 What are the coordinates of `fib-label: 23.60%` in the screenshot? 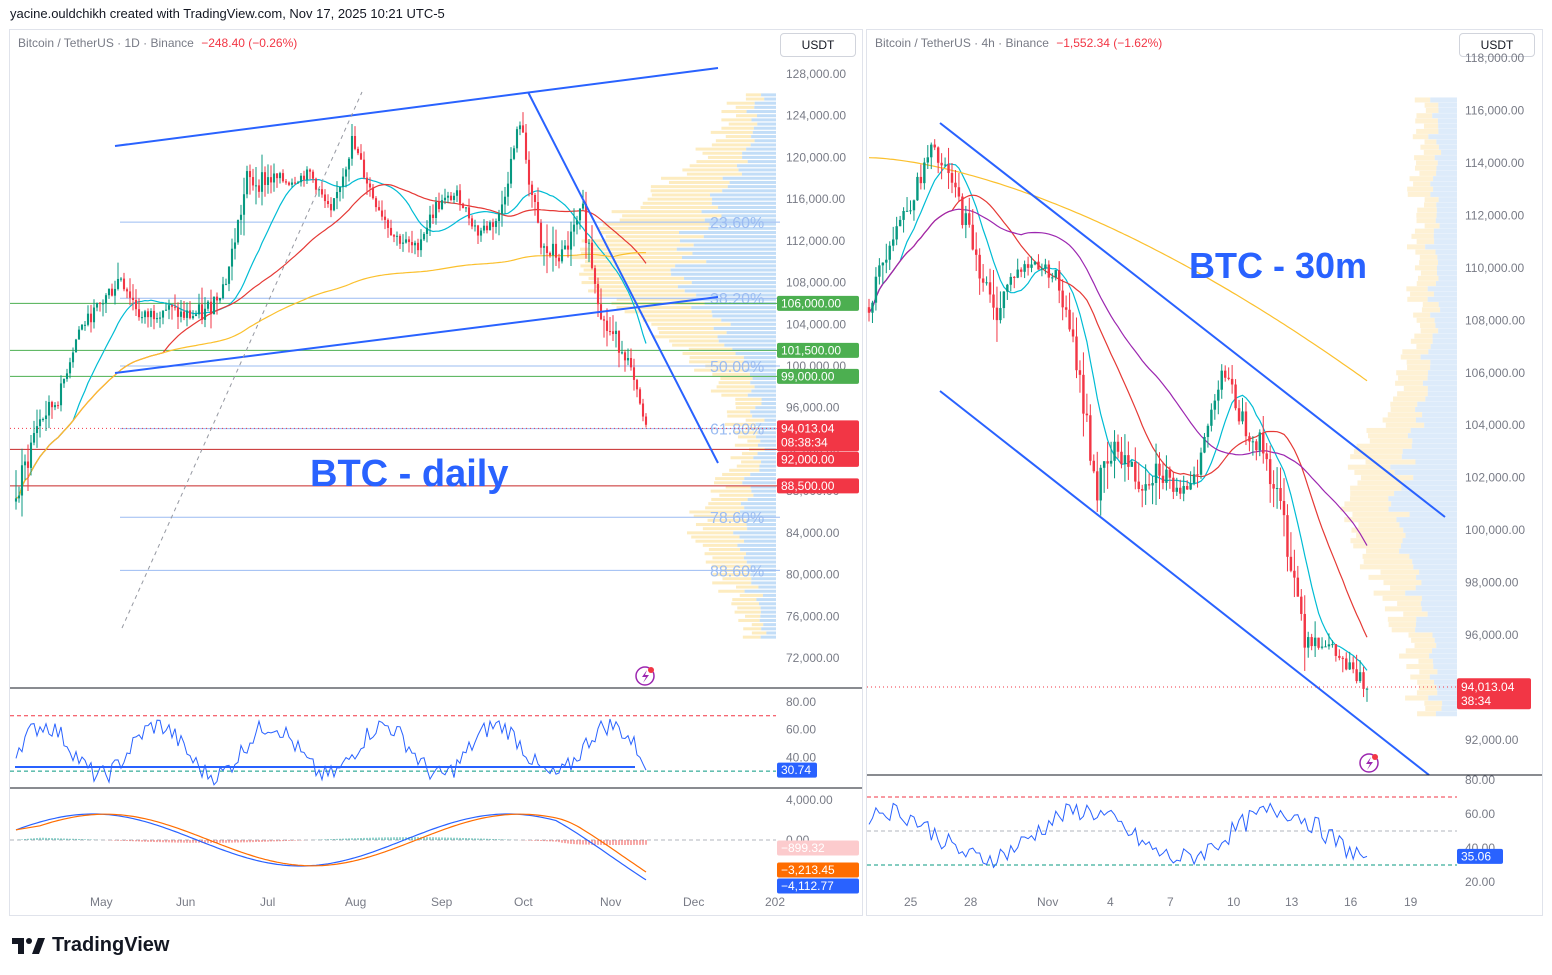 It's located at (737, 223).